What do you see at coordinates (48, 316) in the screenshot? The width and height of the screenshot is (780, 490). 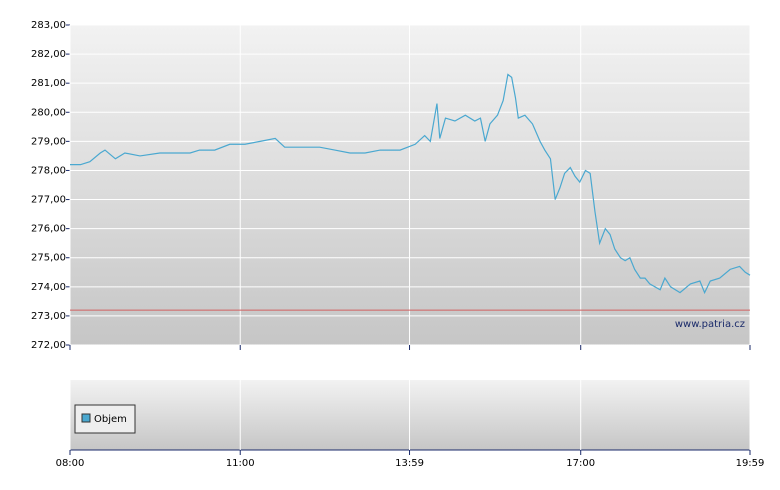 I see `y-tick-label: 273,00` at bounding box center [48, 316].